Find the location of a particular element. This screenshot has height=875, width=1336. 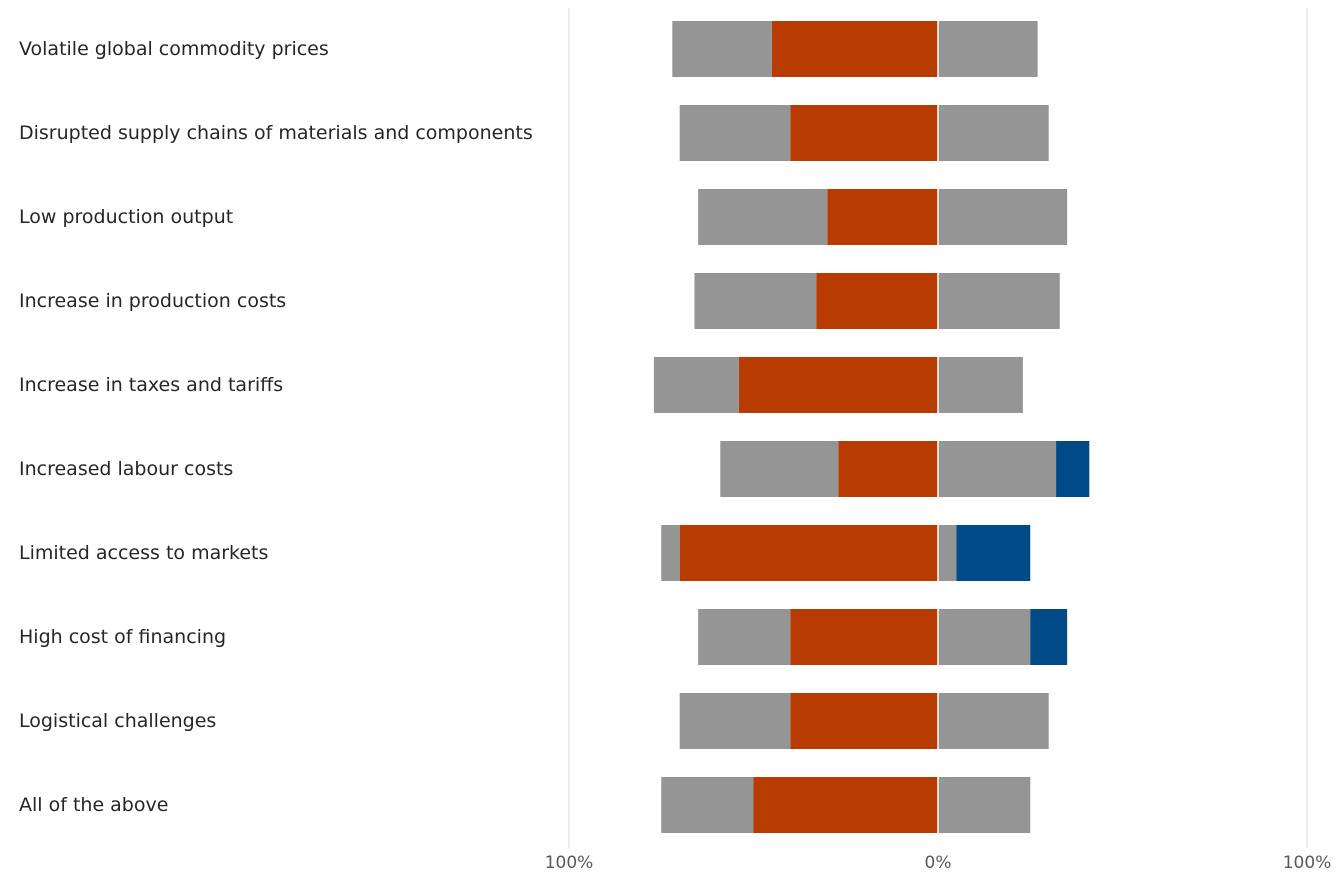

category-label-2: Low production output is located at coordinates (126, 217).